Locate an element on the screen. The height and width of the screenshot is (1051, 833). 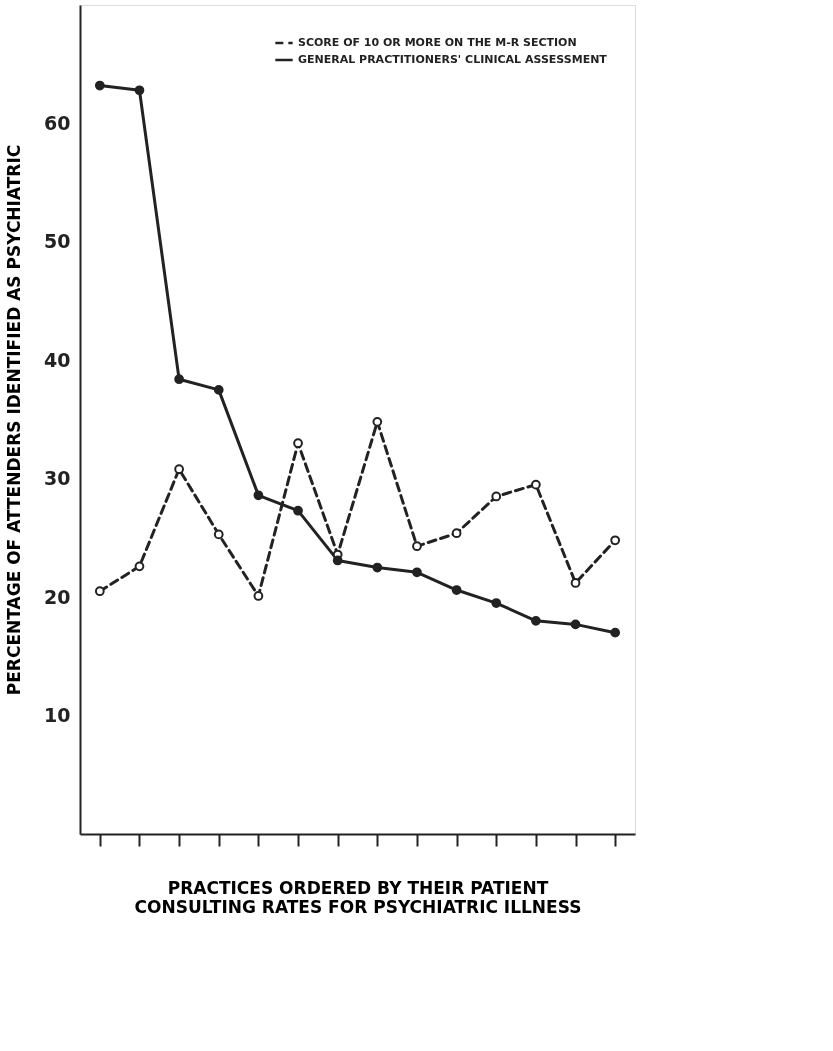
legend-label: GENERAL PRACTITIONERS' CLINICAL ASSESSMENT is located at coordinates (453, 59).